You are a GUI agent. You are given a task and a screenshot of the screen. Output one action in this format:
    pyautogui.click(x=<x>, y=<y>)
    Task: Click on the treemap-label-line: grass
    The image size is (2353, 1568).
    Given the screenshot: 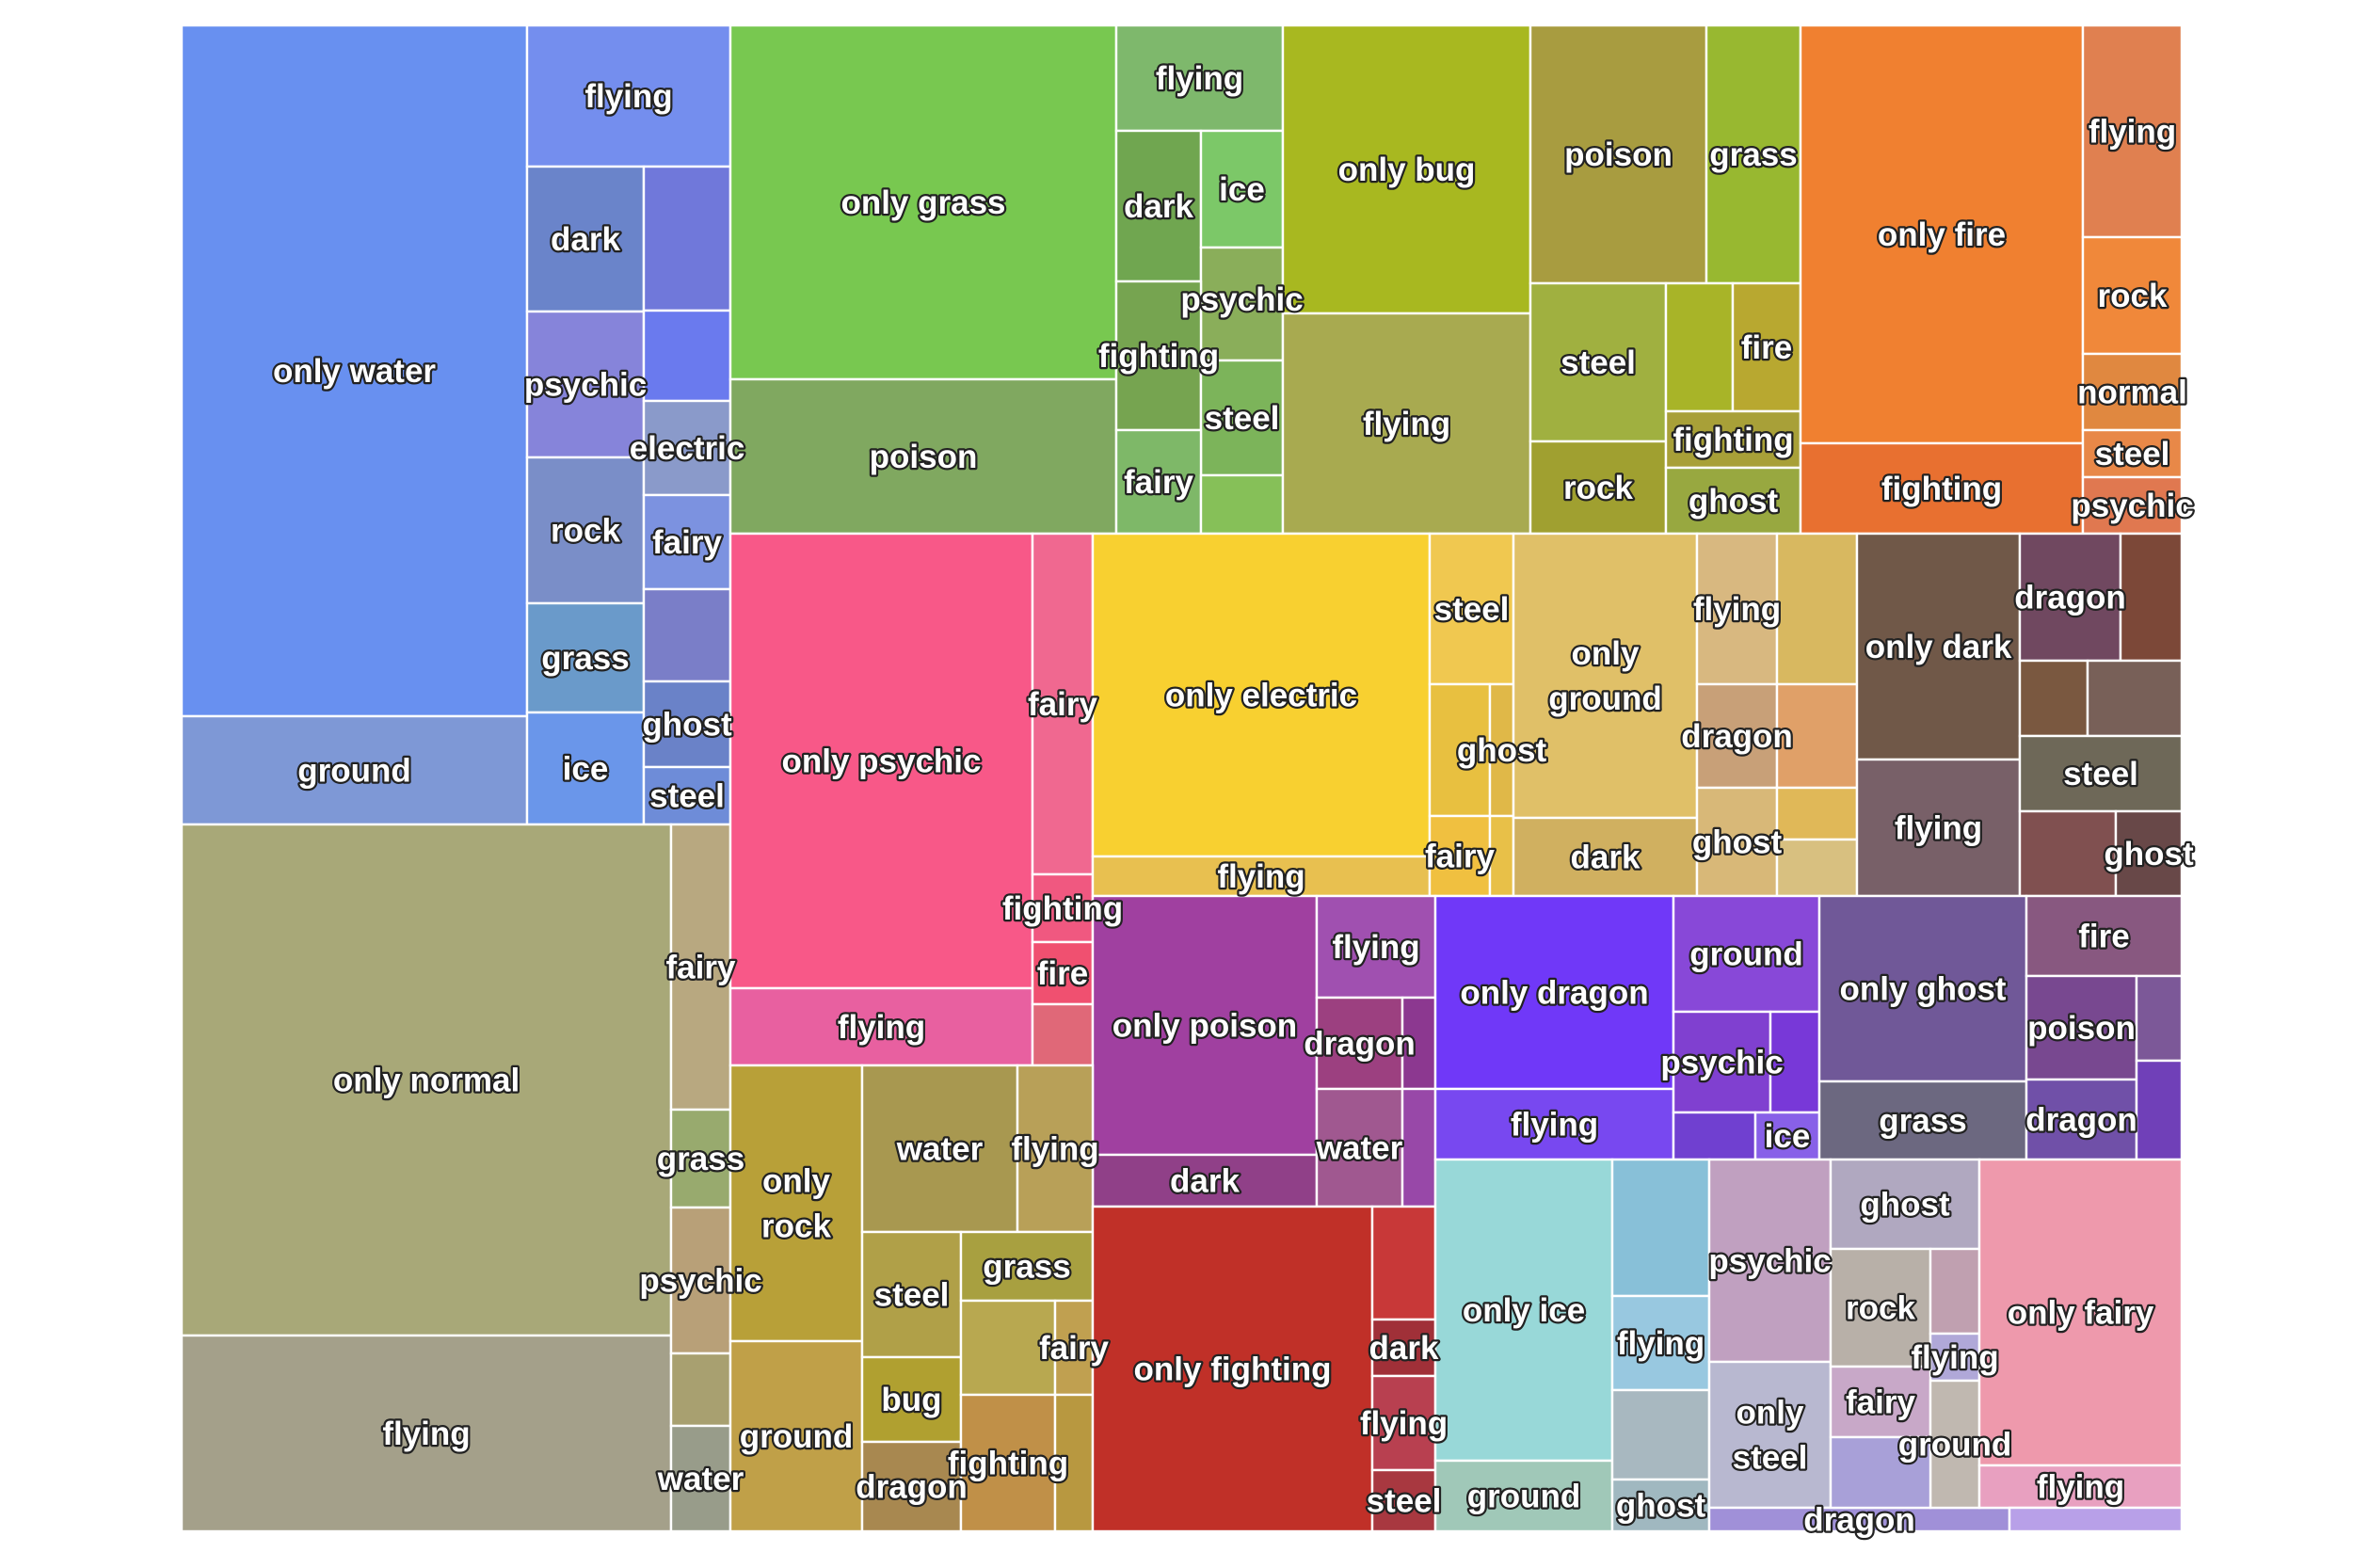 What is the action you would take?
    pyautogui.click(x=1026, y=1266)
    